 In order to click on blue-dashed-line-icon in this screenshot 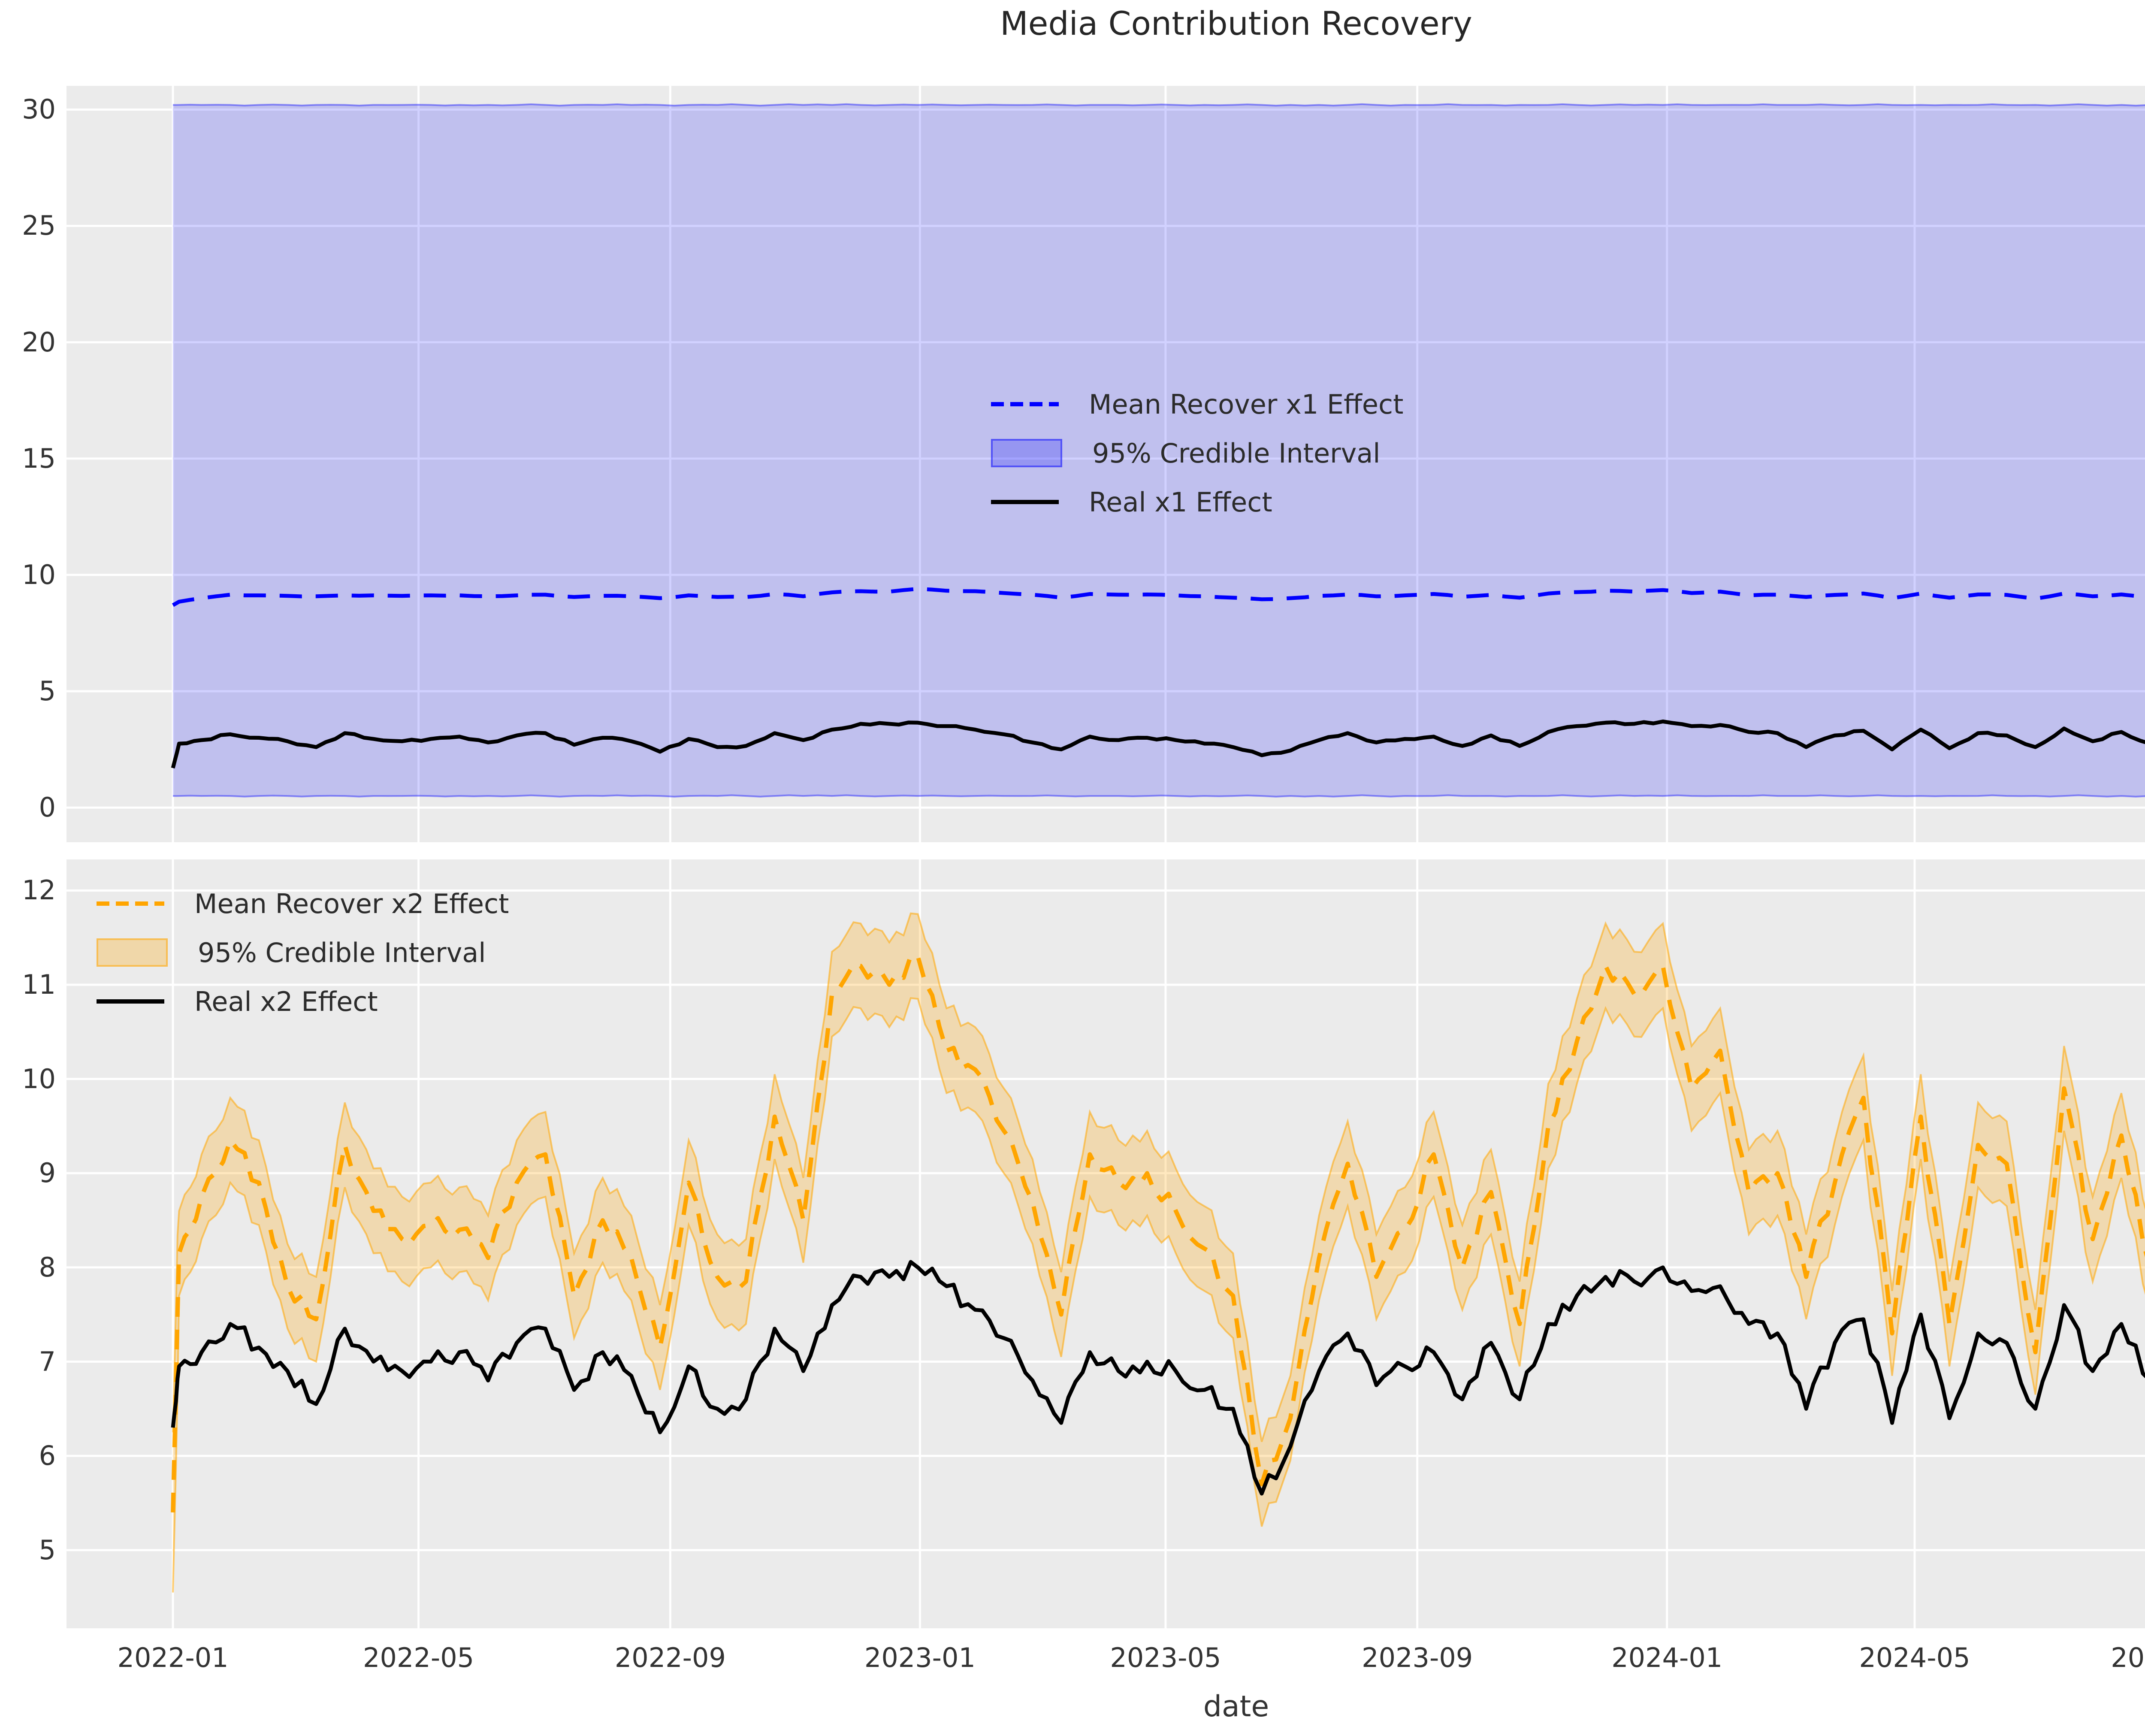, I will do `click(1025, 404)`.